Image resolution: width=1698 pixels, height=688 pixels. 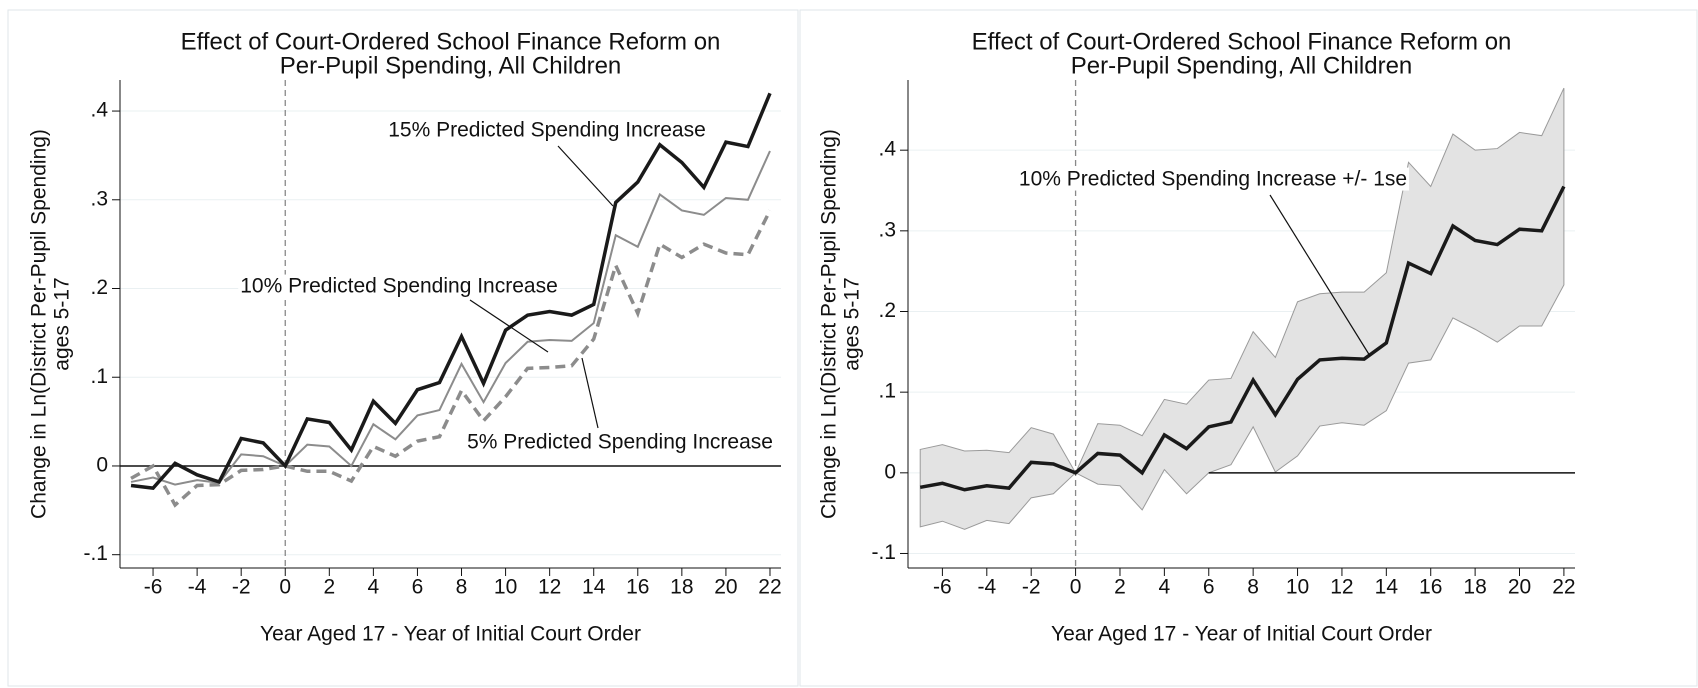 I want to click on annotation: 10% Predicted Spending Increase, so click(x=399, y=286).